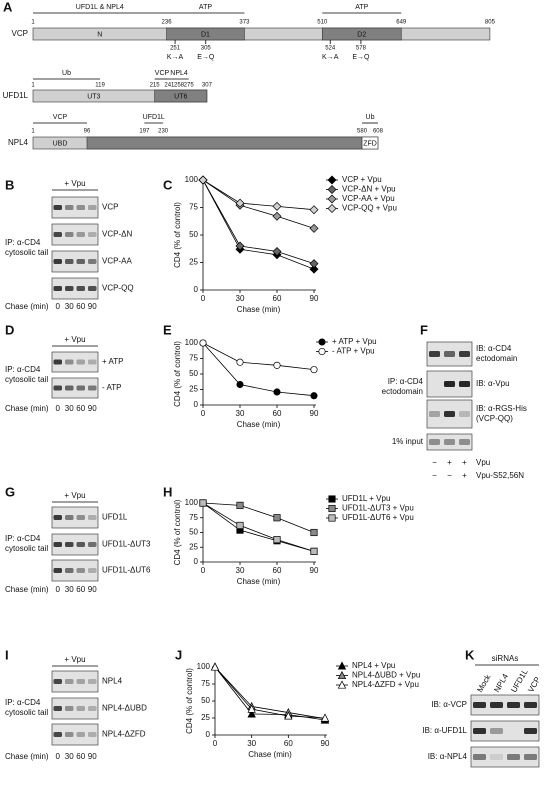 The height and width of the screenshot is (800, 554). Describe the element at coordinates (111, 387) in the screenshot. I see `row-label: - ATP` at that location.